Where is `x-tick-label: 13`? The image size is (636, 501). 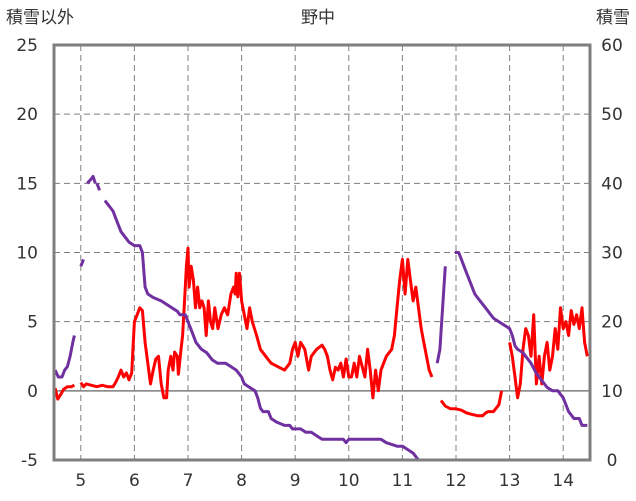
x-tick-label: 13 is located at coordinates (510, 481).